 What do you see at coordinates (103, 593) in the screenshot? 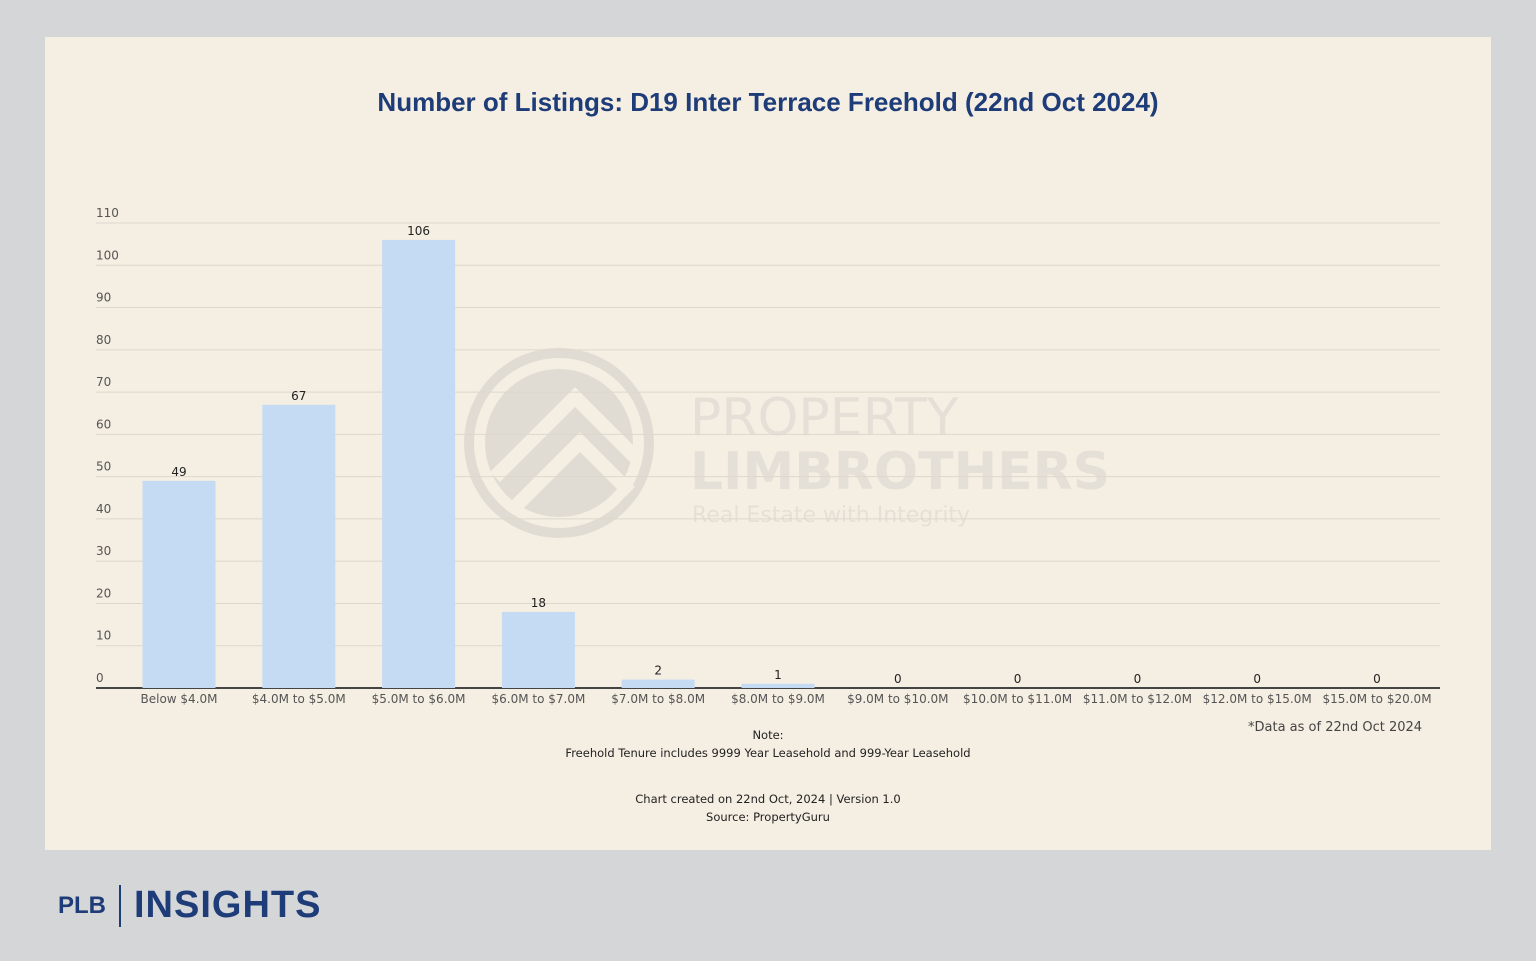
I see `y-tick-label: 20` at bounding box center [103, 593].